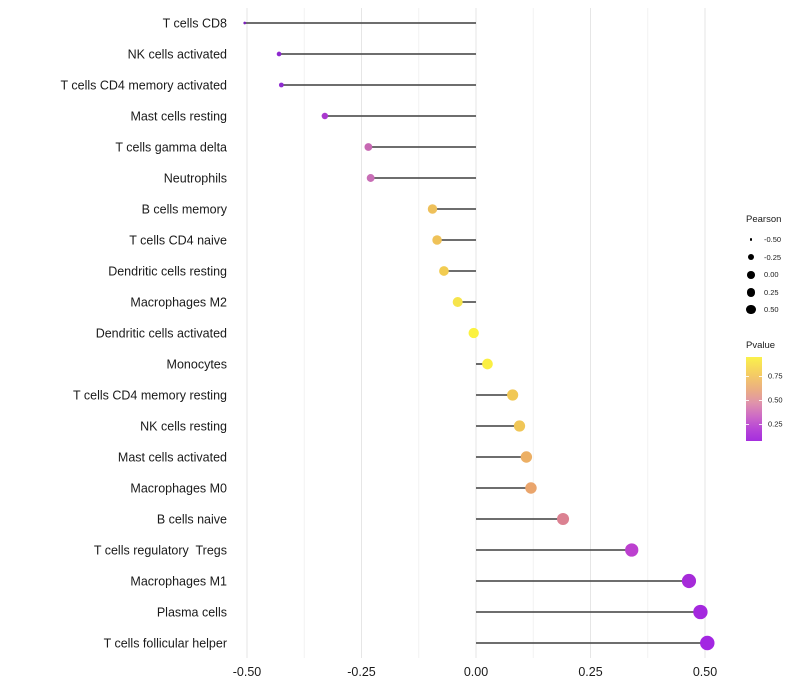 The width and height of the screenshot is (800, 700). I want to click on y-axis-label: Macrophages M0, so click(178, 489).